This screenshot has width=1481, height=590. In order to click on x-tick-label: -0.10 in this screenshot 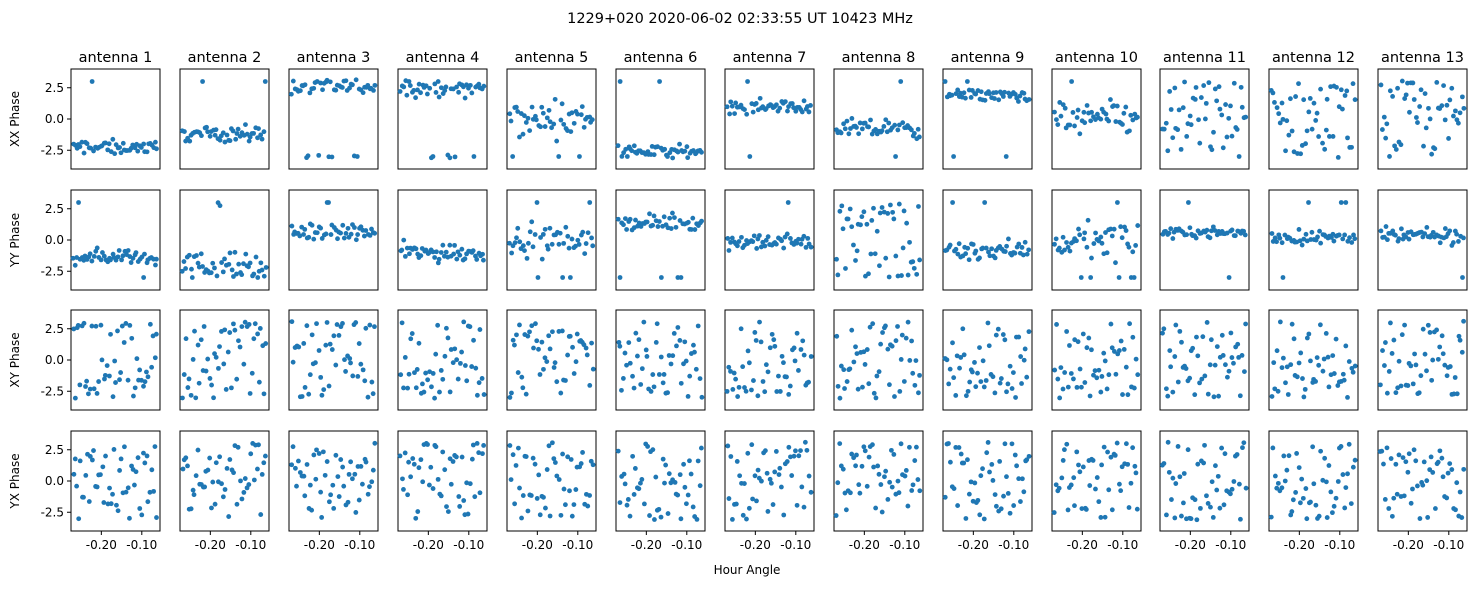, I will do `click(904, 545)`.